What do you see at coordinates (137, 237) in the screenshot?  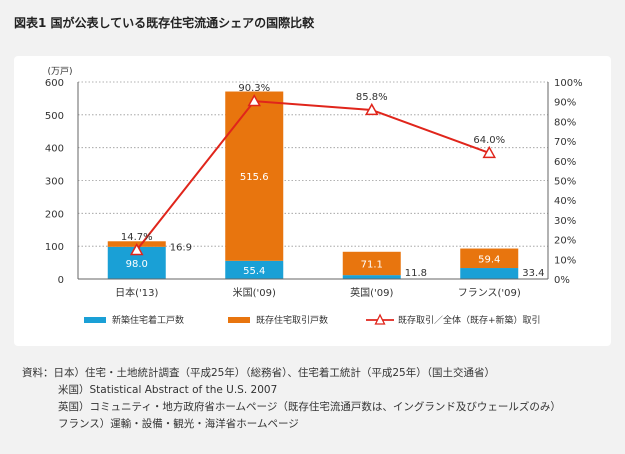 I see `data-label-share-0: 14.7%` at bounding box center [137, 237].